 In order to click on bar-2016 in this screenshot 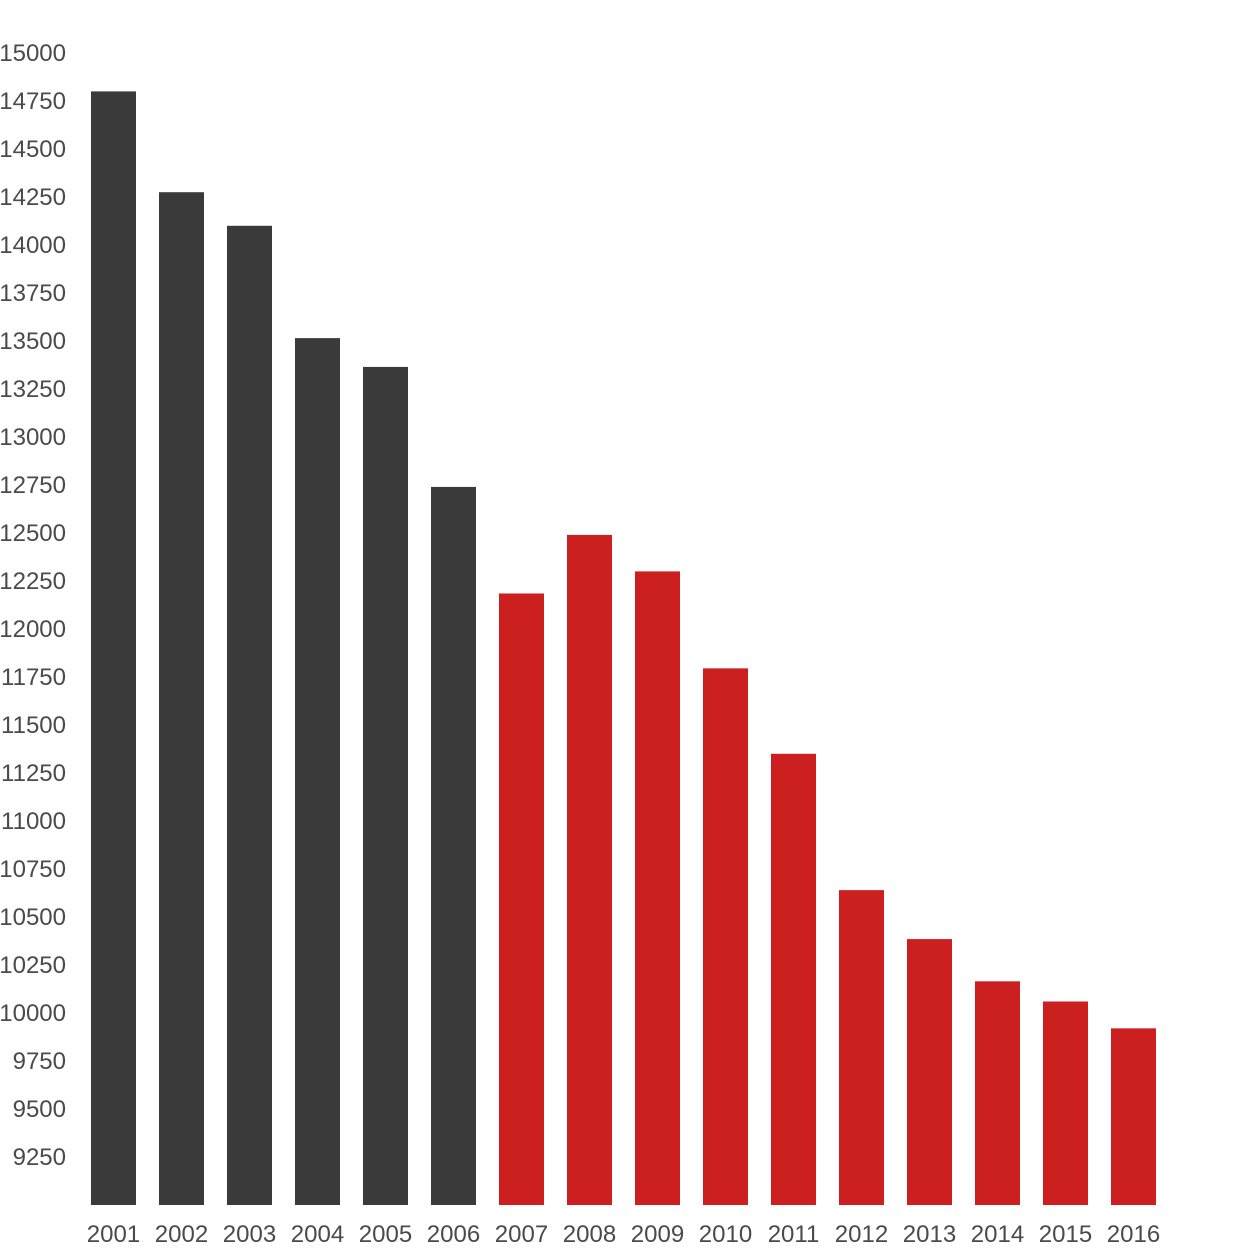, I will do `click(1133, 1116)`.